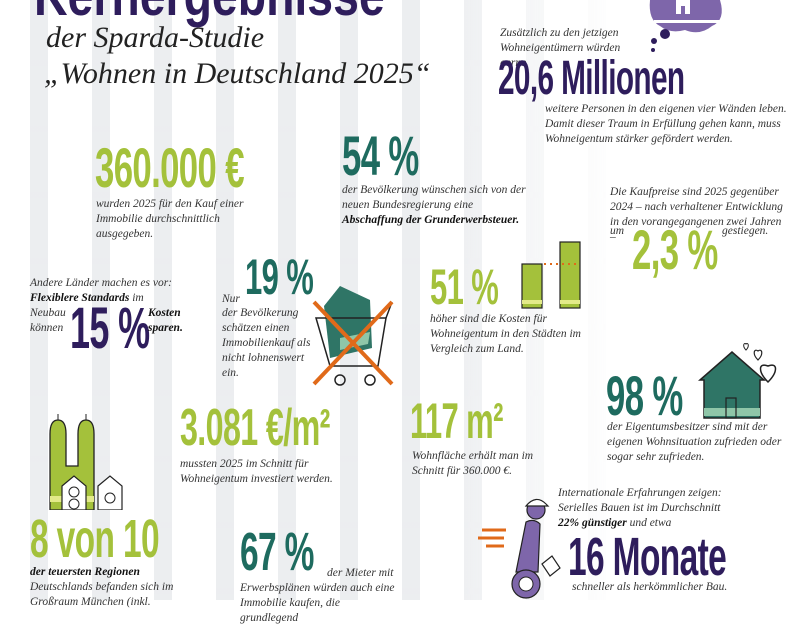 This screenshot has height=626, width=800. Describe the element at coordinates (95, 539) in the screenshot. I see `regions-value: 8 von 10` at that location.